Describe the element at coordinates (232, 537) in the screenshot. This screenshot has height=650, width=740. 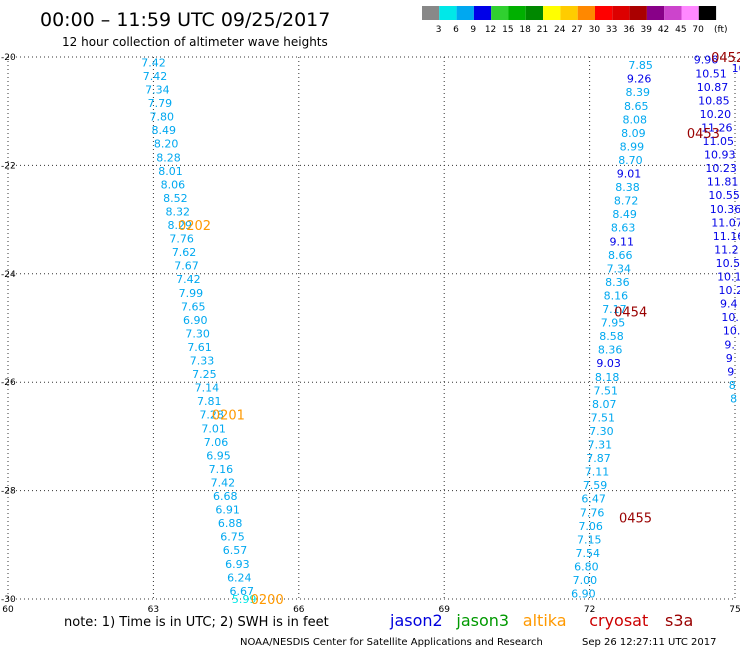
I see `wave-height-value: 6.75` at that location.